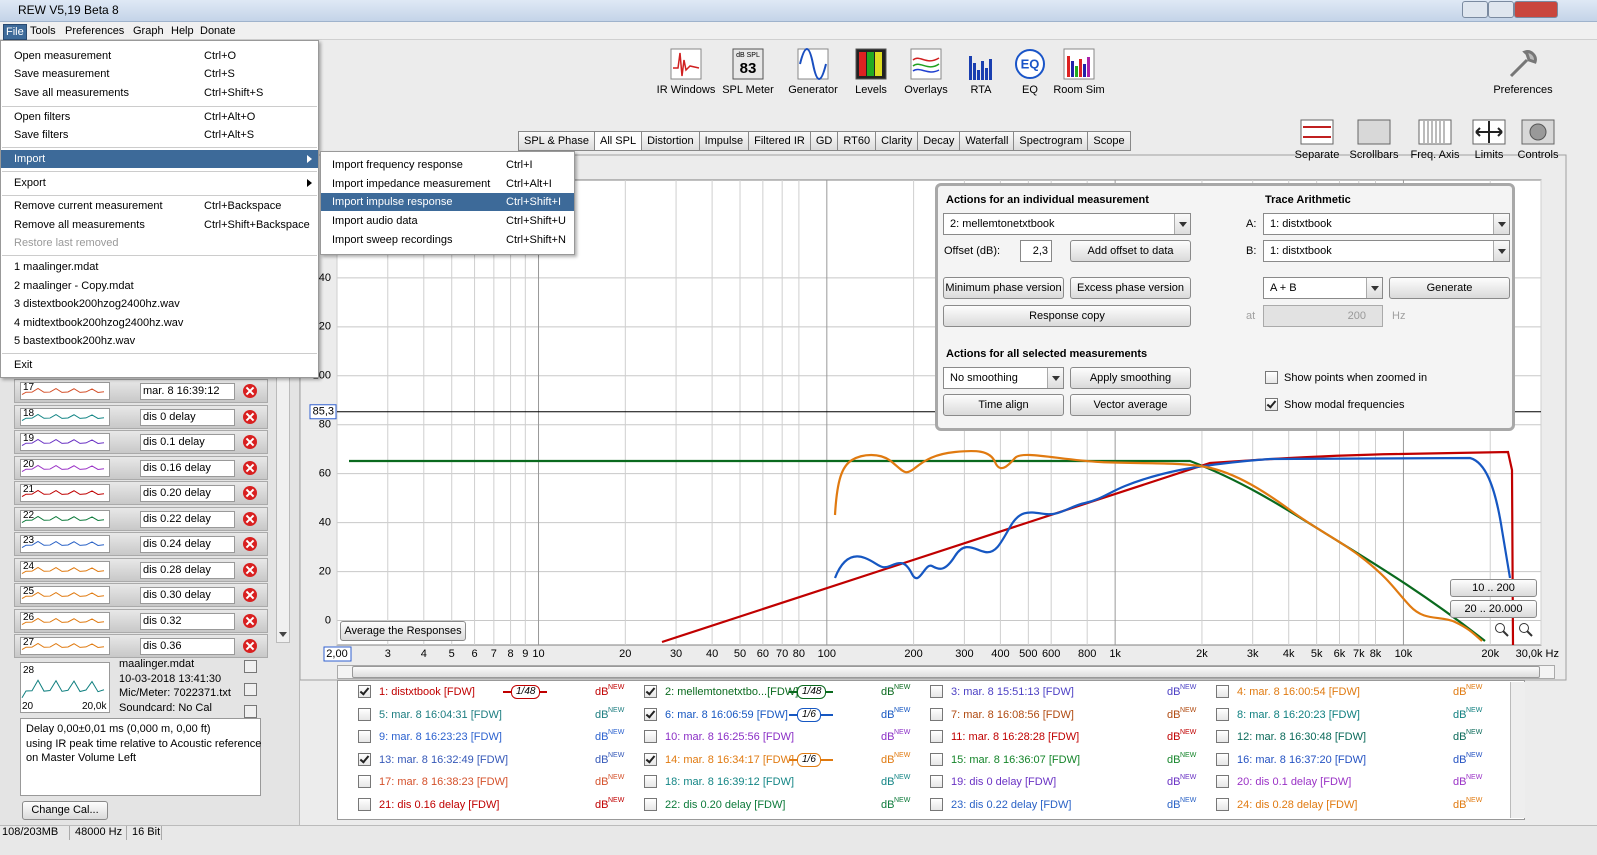 The height and width of the screenshot is (855, 1597). Describe the element at coordinates (88, 206) in the screenshot. I see `menu-item-label: Remove current measurement` at that location.